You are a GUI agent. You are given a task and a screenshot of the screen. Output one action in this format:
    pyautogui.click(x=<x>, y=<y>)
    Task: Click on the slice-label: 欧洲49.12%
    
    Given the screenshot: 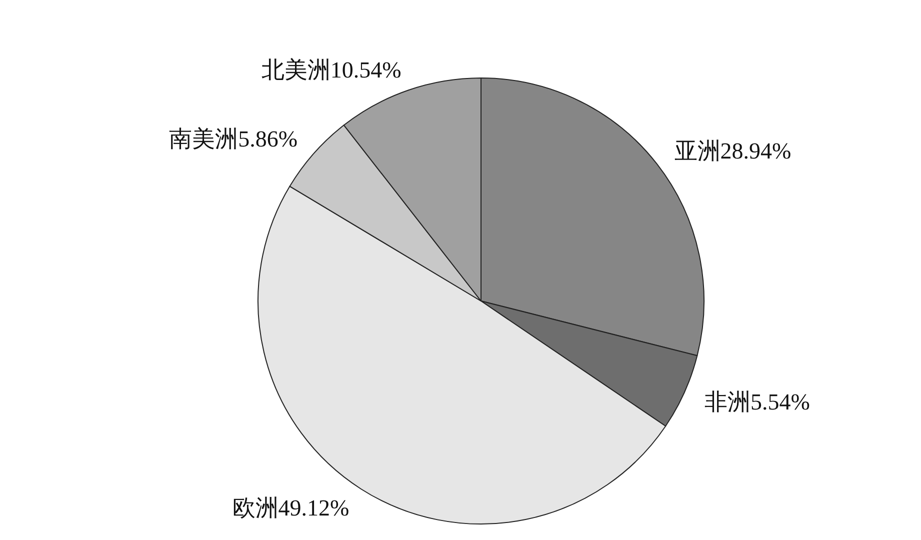 What is the action you would take?
    pyautogui.click(x=291, y=508)
    